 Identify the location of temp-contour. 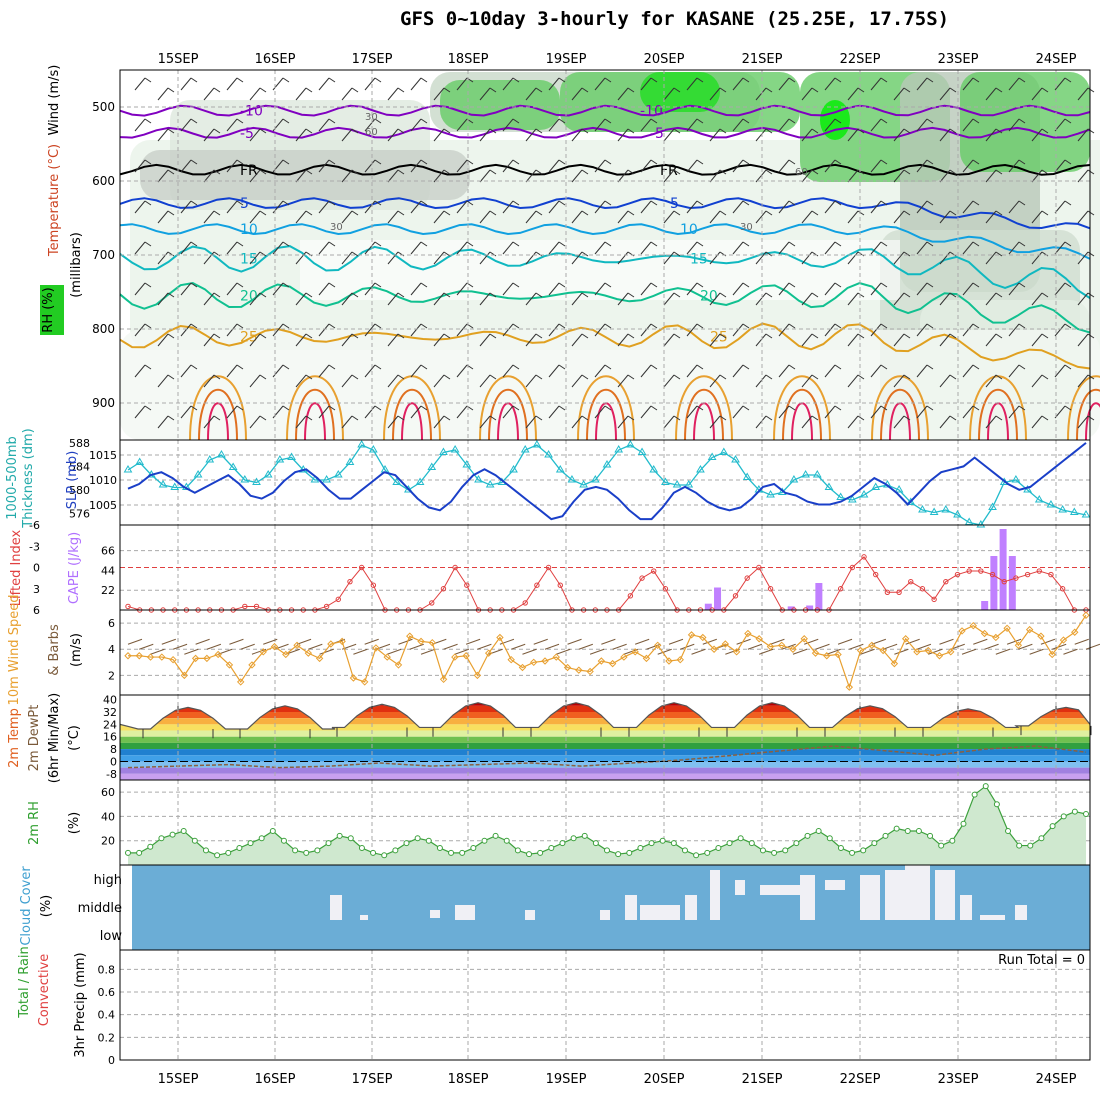
(605, 213).